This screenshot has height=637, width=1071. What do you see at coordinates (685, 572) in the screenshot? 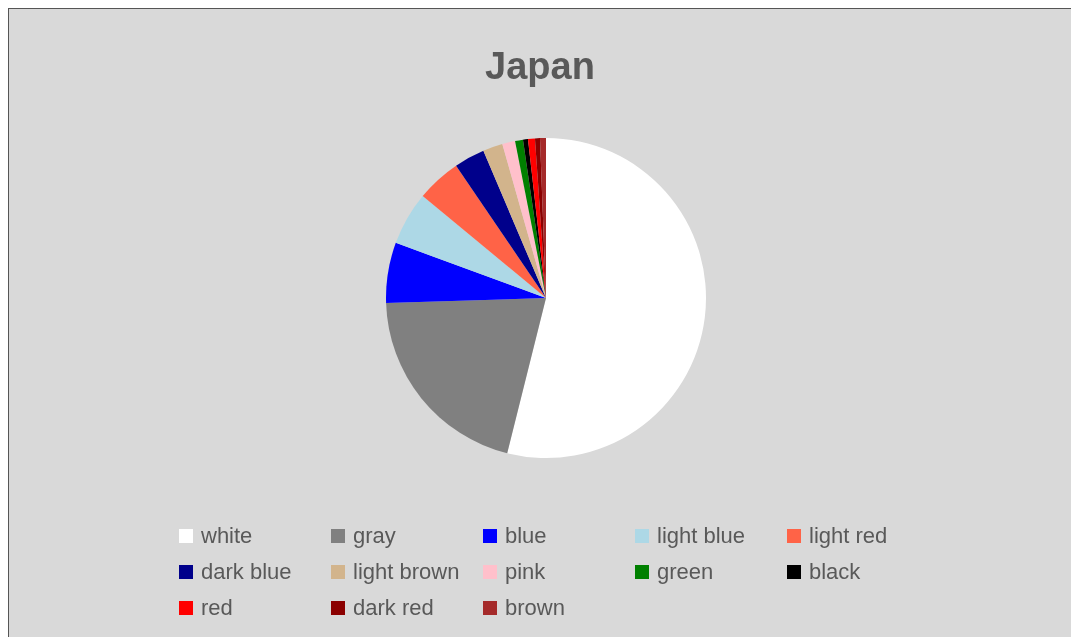
I see `legend-label: green` at bounding box center [685, 572].